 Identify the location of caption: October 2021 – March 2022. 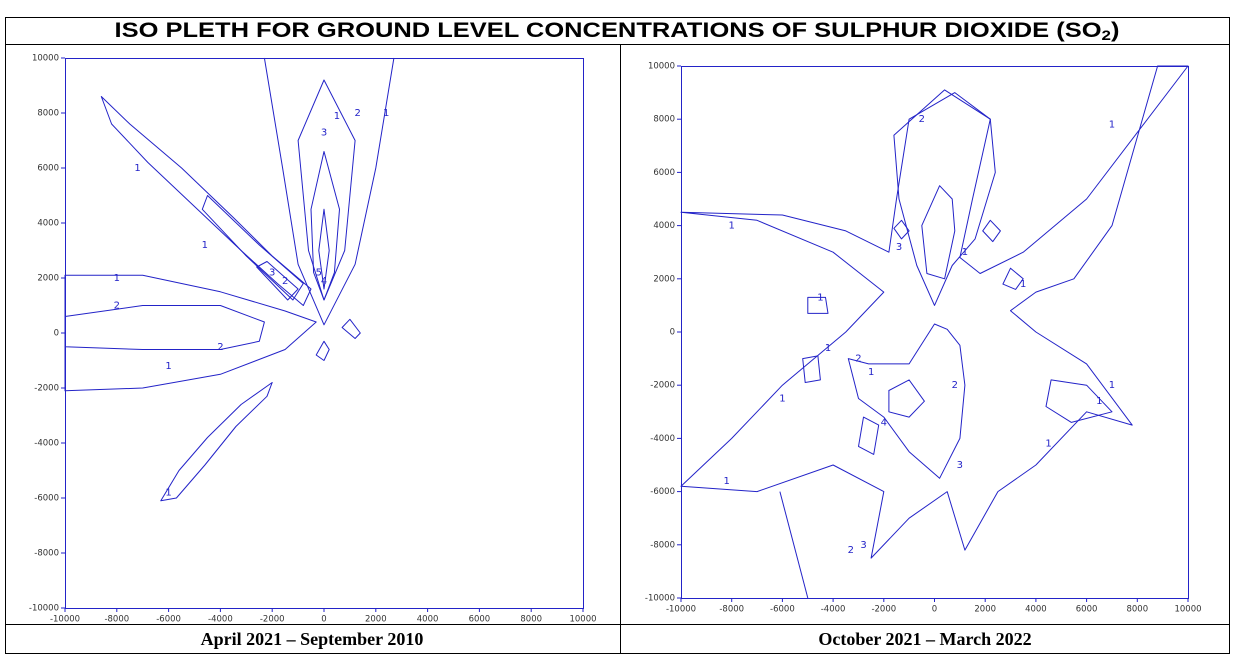
(924, 639).